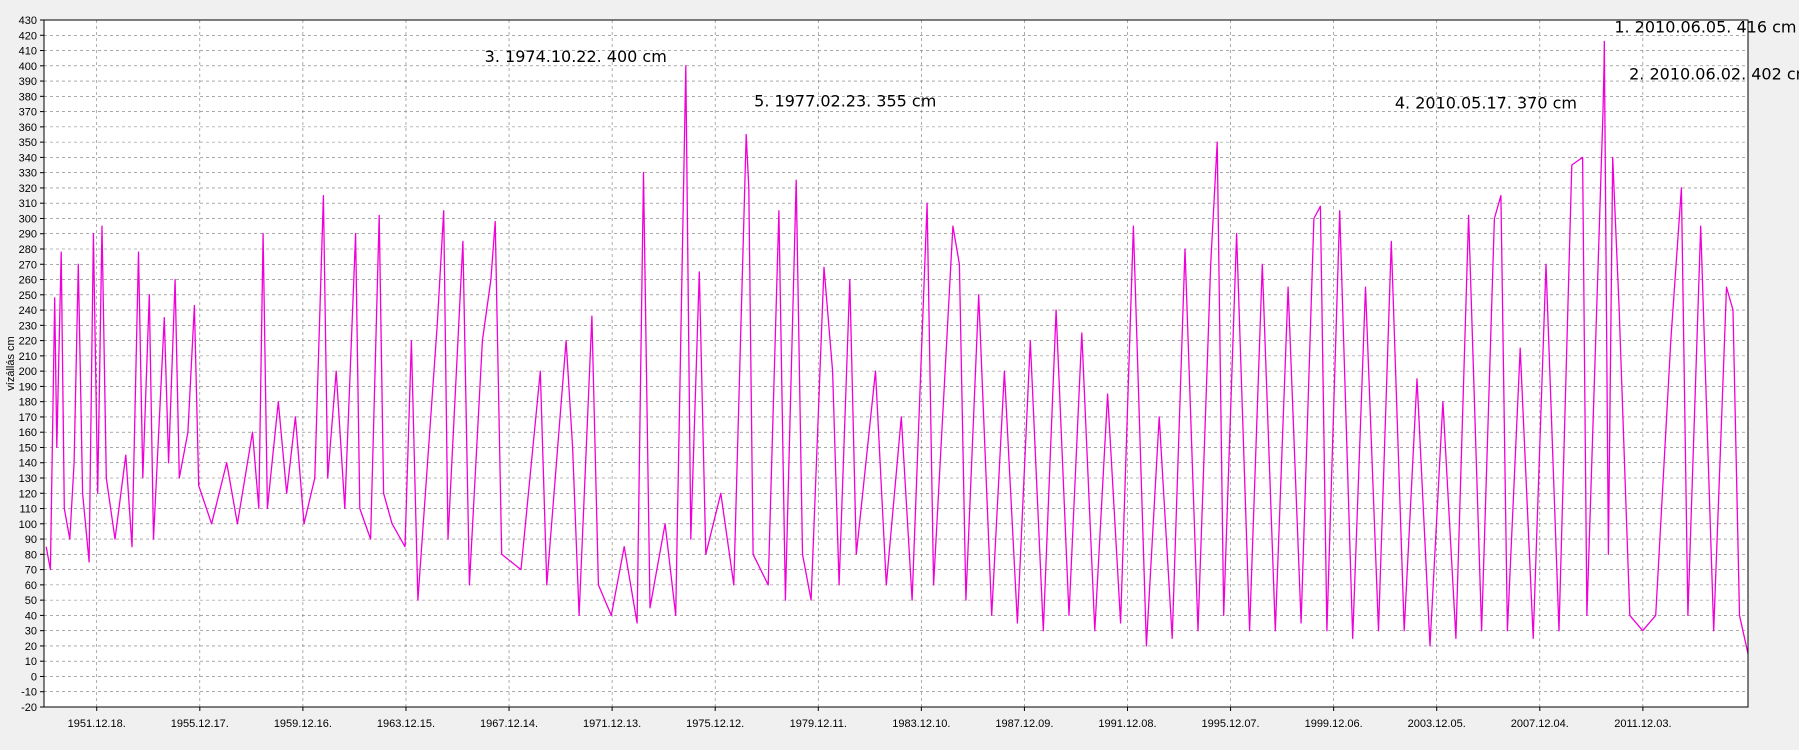 This screenshot has width=1799, height=750. What do you see at coordinates (1437, 724) in the screenshot?
I see `x-tick-label: 2003.12.05.` at bounding box center [1437, 724].